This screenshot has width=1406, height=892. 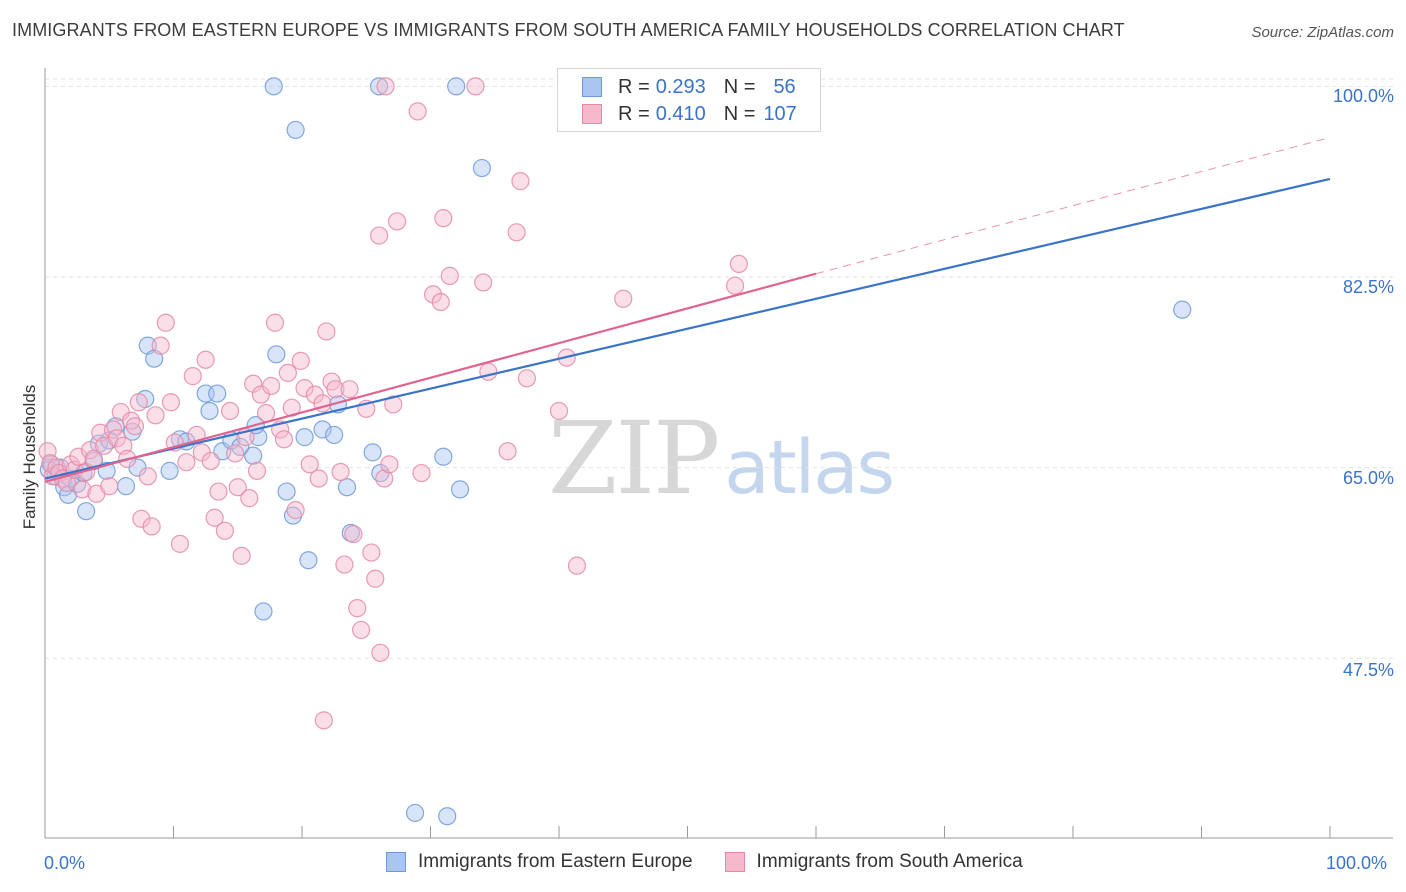 I want to click on x-tick-label-0: 0.0%, so click(x=65, y=863).